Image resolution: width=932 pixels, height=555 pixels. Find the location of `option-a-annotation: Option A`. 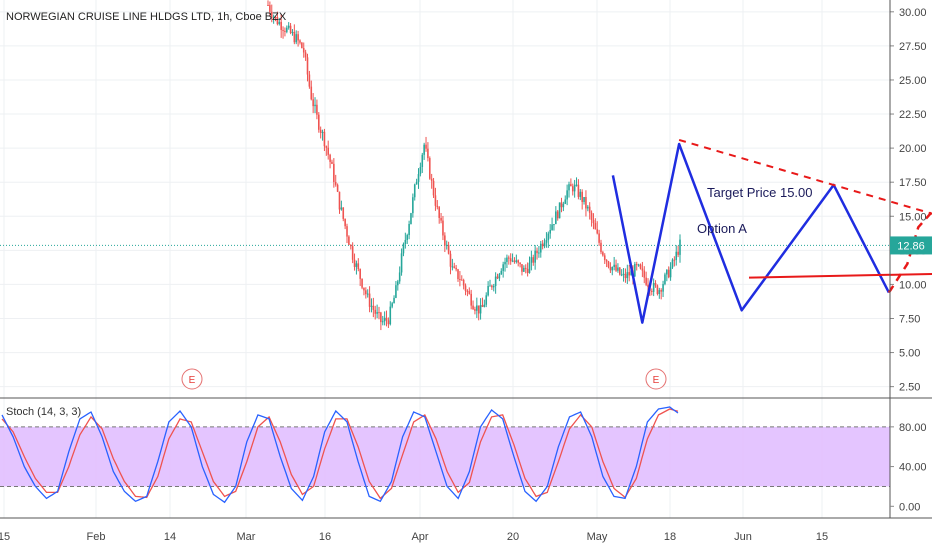

option-a-annotation: Option A is located at coordinates (722, 228).